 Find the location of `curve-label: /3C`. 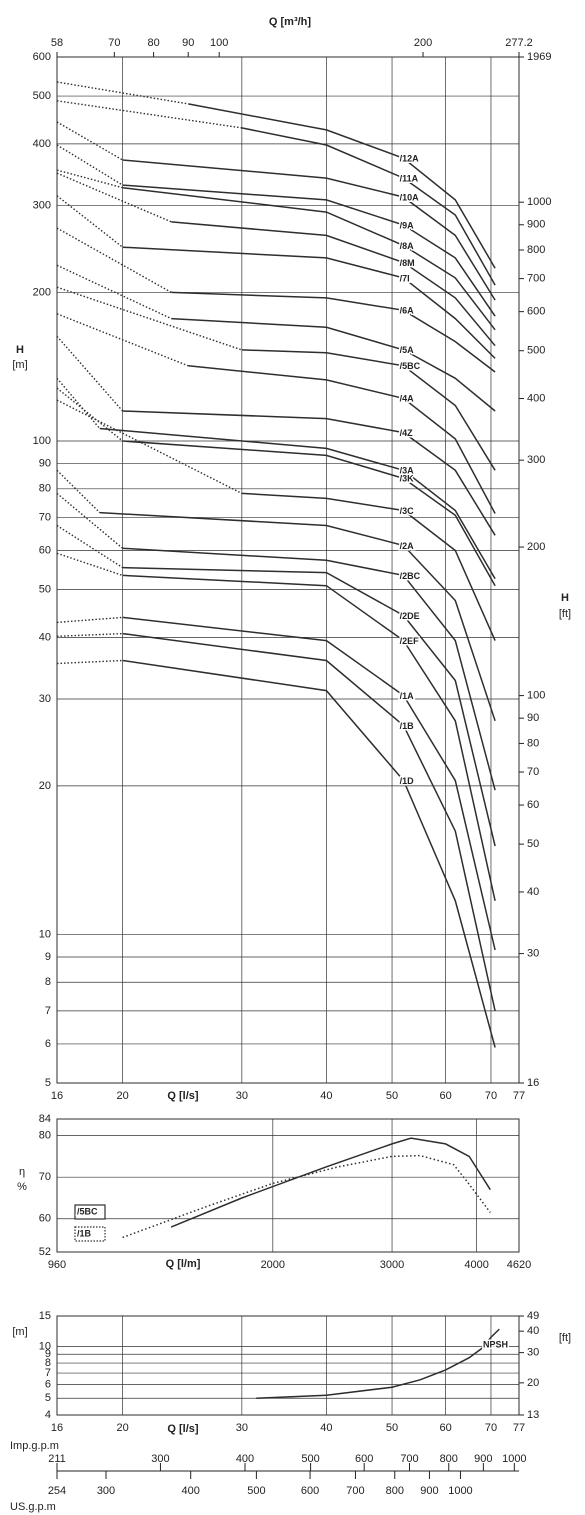

curve-label: /3C is located at coordinates (407, 511).